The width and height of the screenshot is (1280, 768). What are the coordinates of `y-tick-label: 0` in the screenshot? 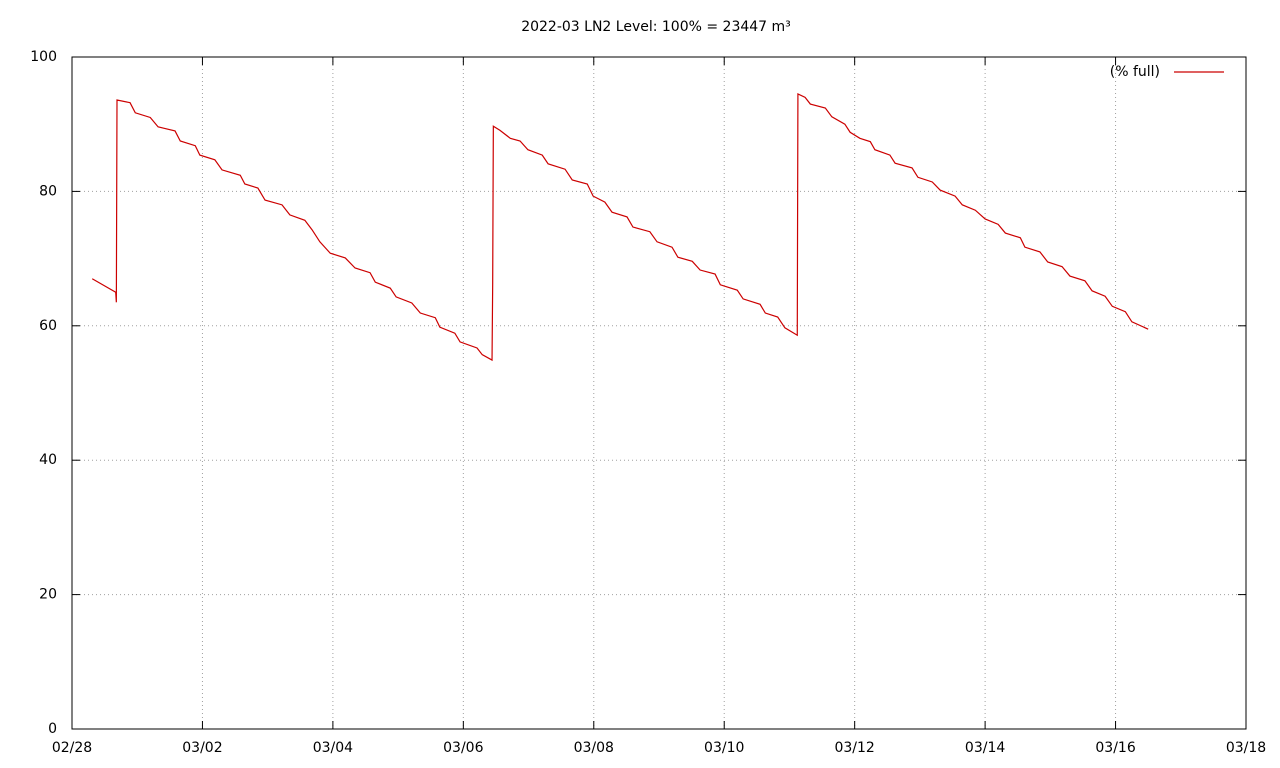 It's located at (52, 729).